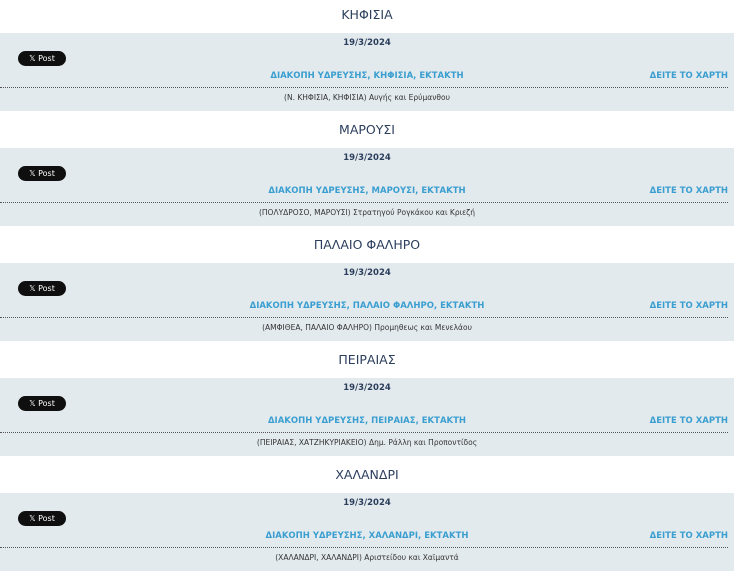  Describe the element at coordinates (367, 536) in the screenshot. I see `outage-title-link: ΔΙΑΚΟΠΗ ΥΔΡΕΥΣΗΣ, ΧΑΛΑΝΔΡΙ, ΕΚΤΑΚΤΗ` at that location.